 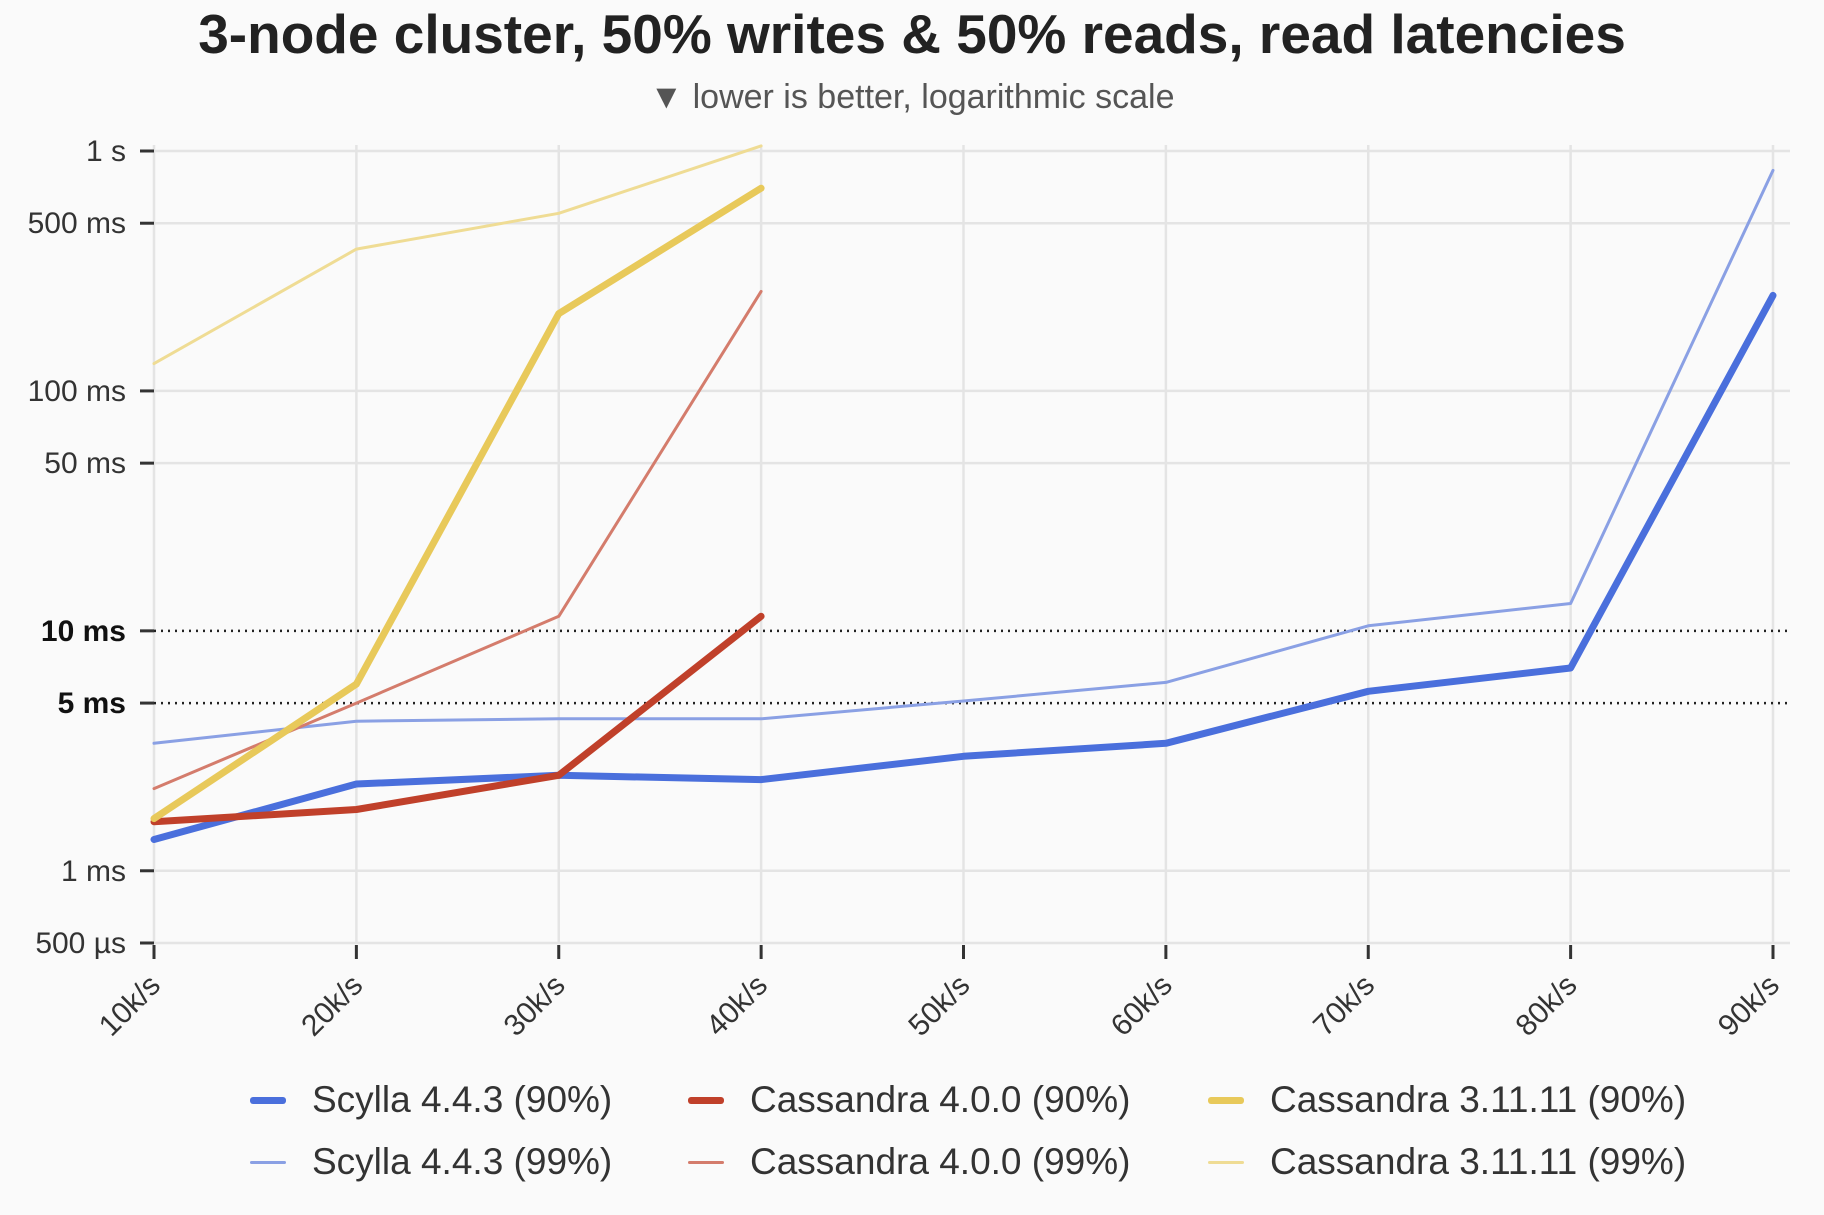 I want to click on legend-item: Scylla 4.4.3 (99%), so click(x=469, y=1162).